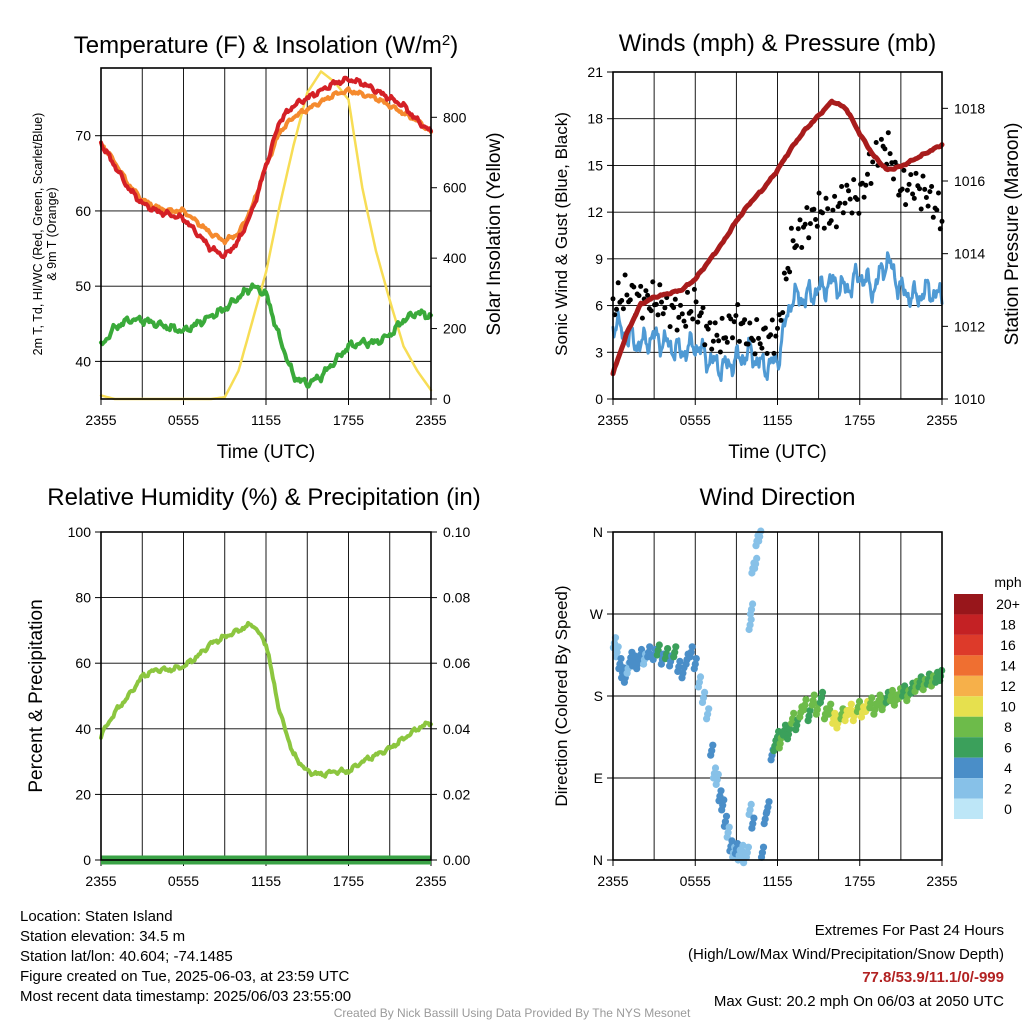 Image resolution: width=1024 pixels, height=1024 pixels. I want to click on colorbar-tick-label: 10, so click(1008, 707).